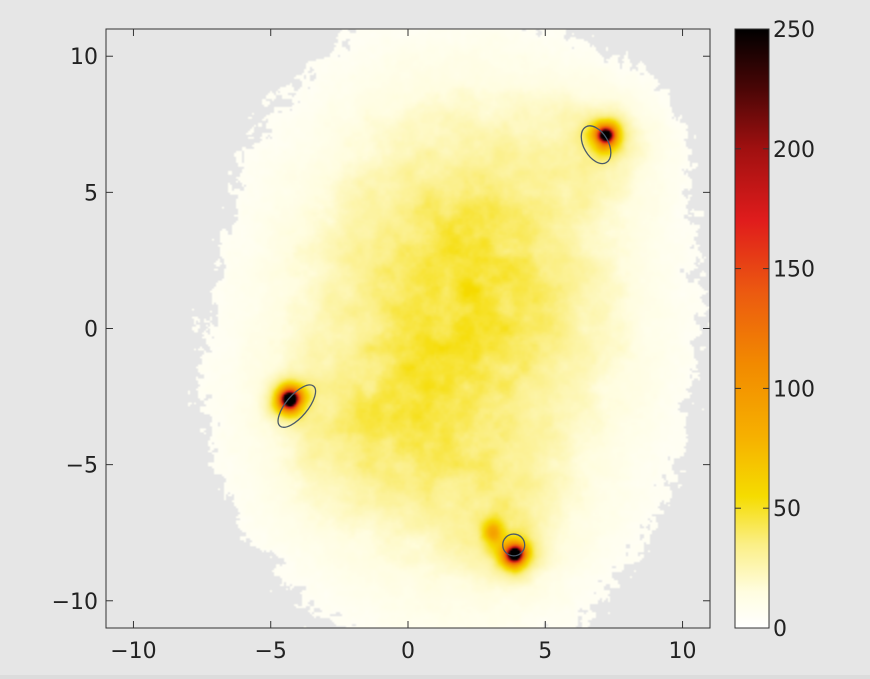  I want to click on colorbar-tick-label: 200, so click(794, 150).